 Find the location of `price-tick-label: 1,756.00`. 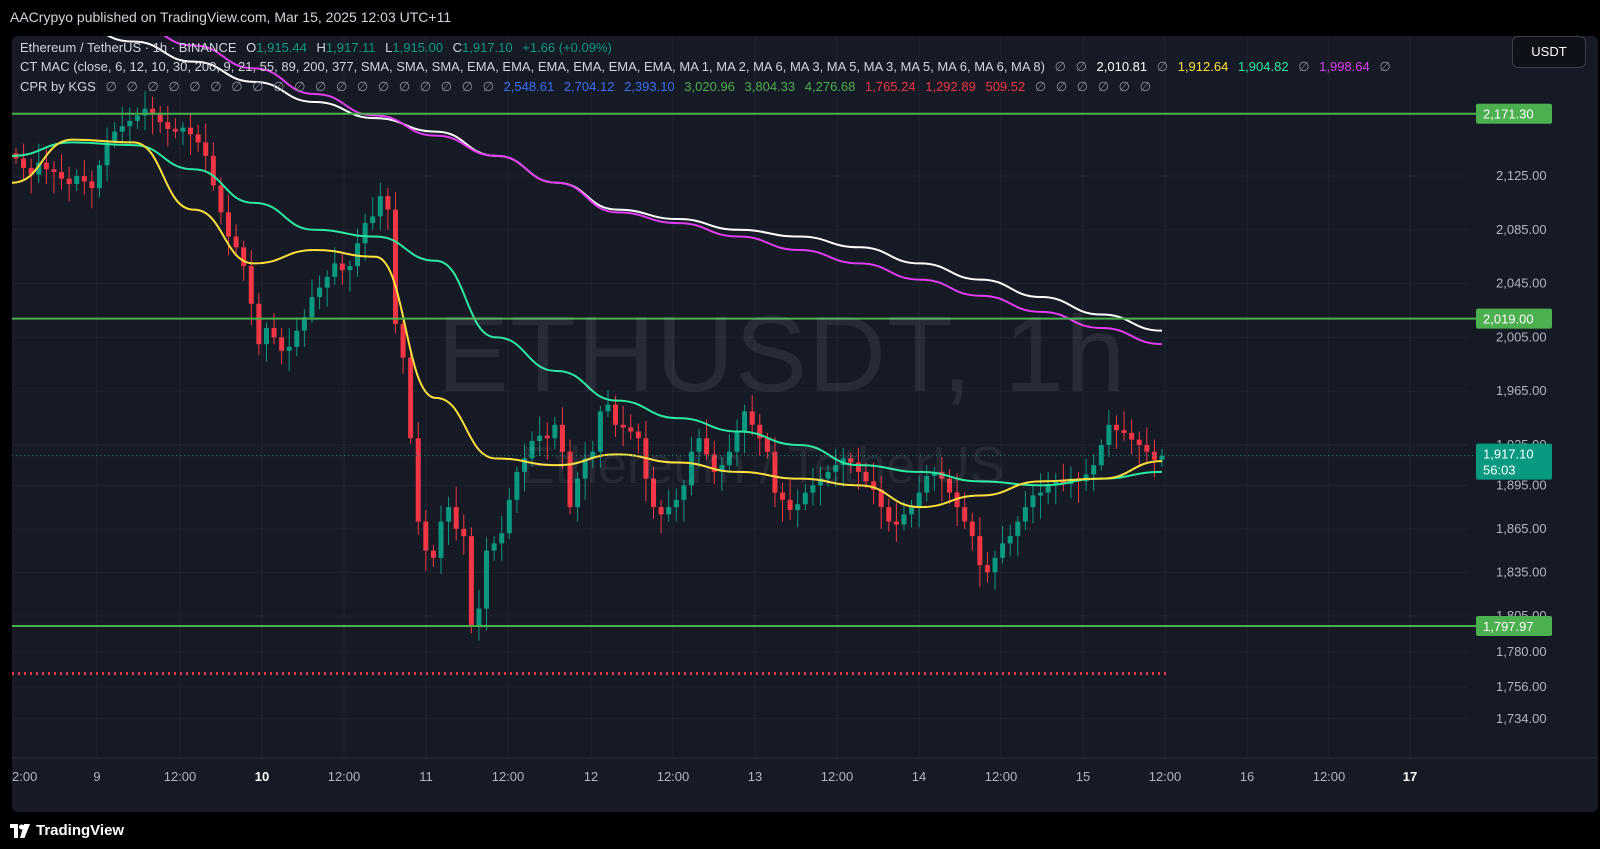

price-tick-label: 1,756.00 is located at coordinates (1521, 686).